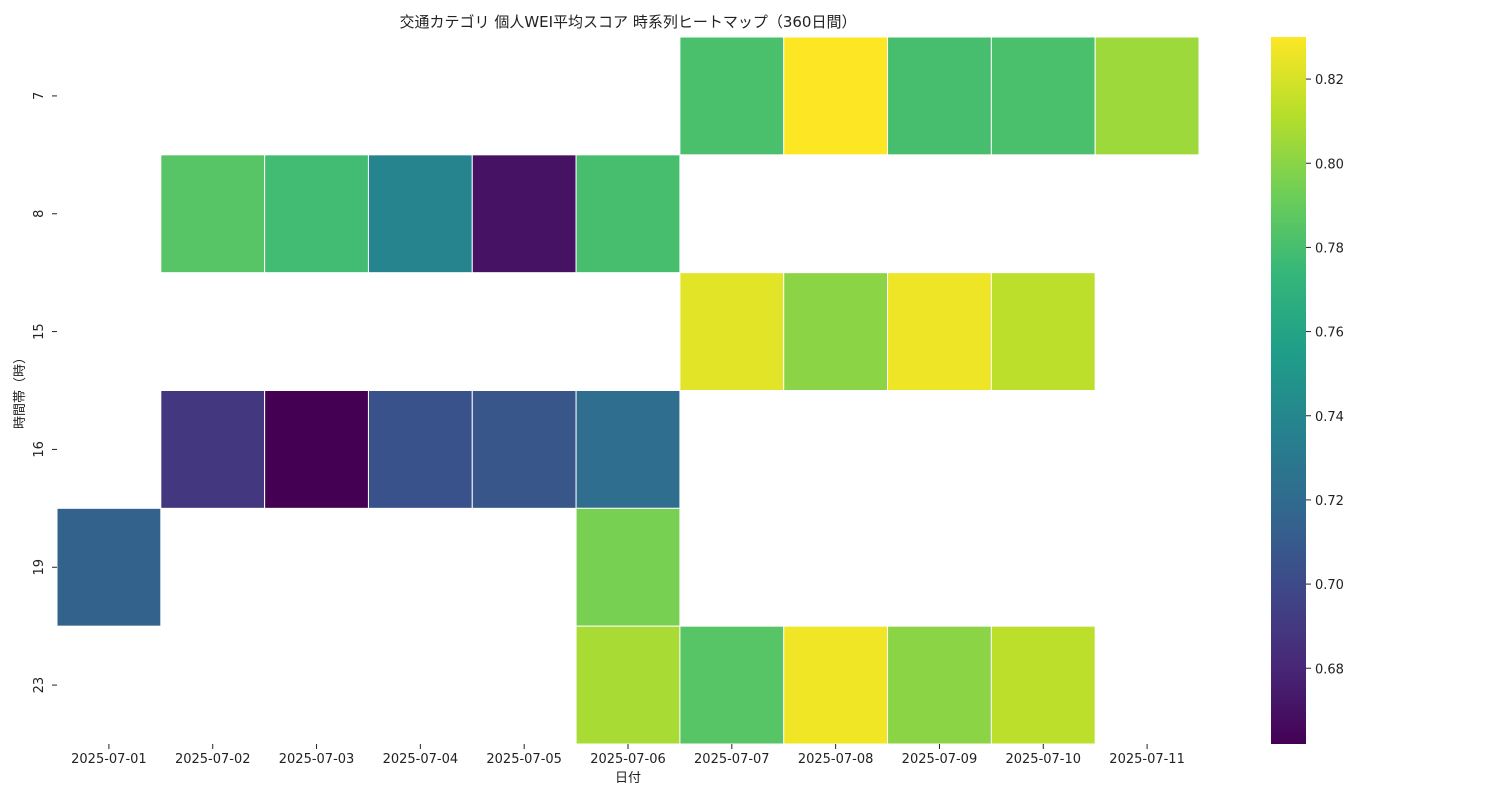  Describe the element at coordinates (1043, 759) in the screenshot. I see `x-tick-label: 2025-07-10` at that location.